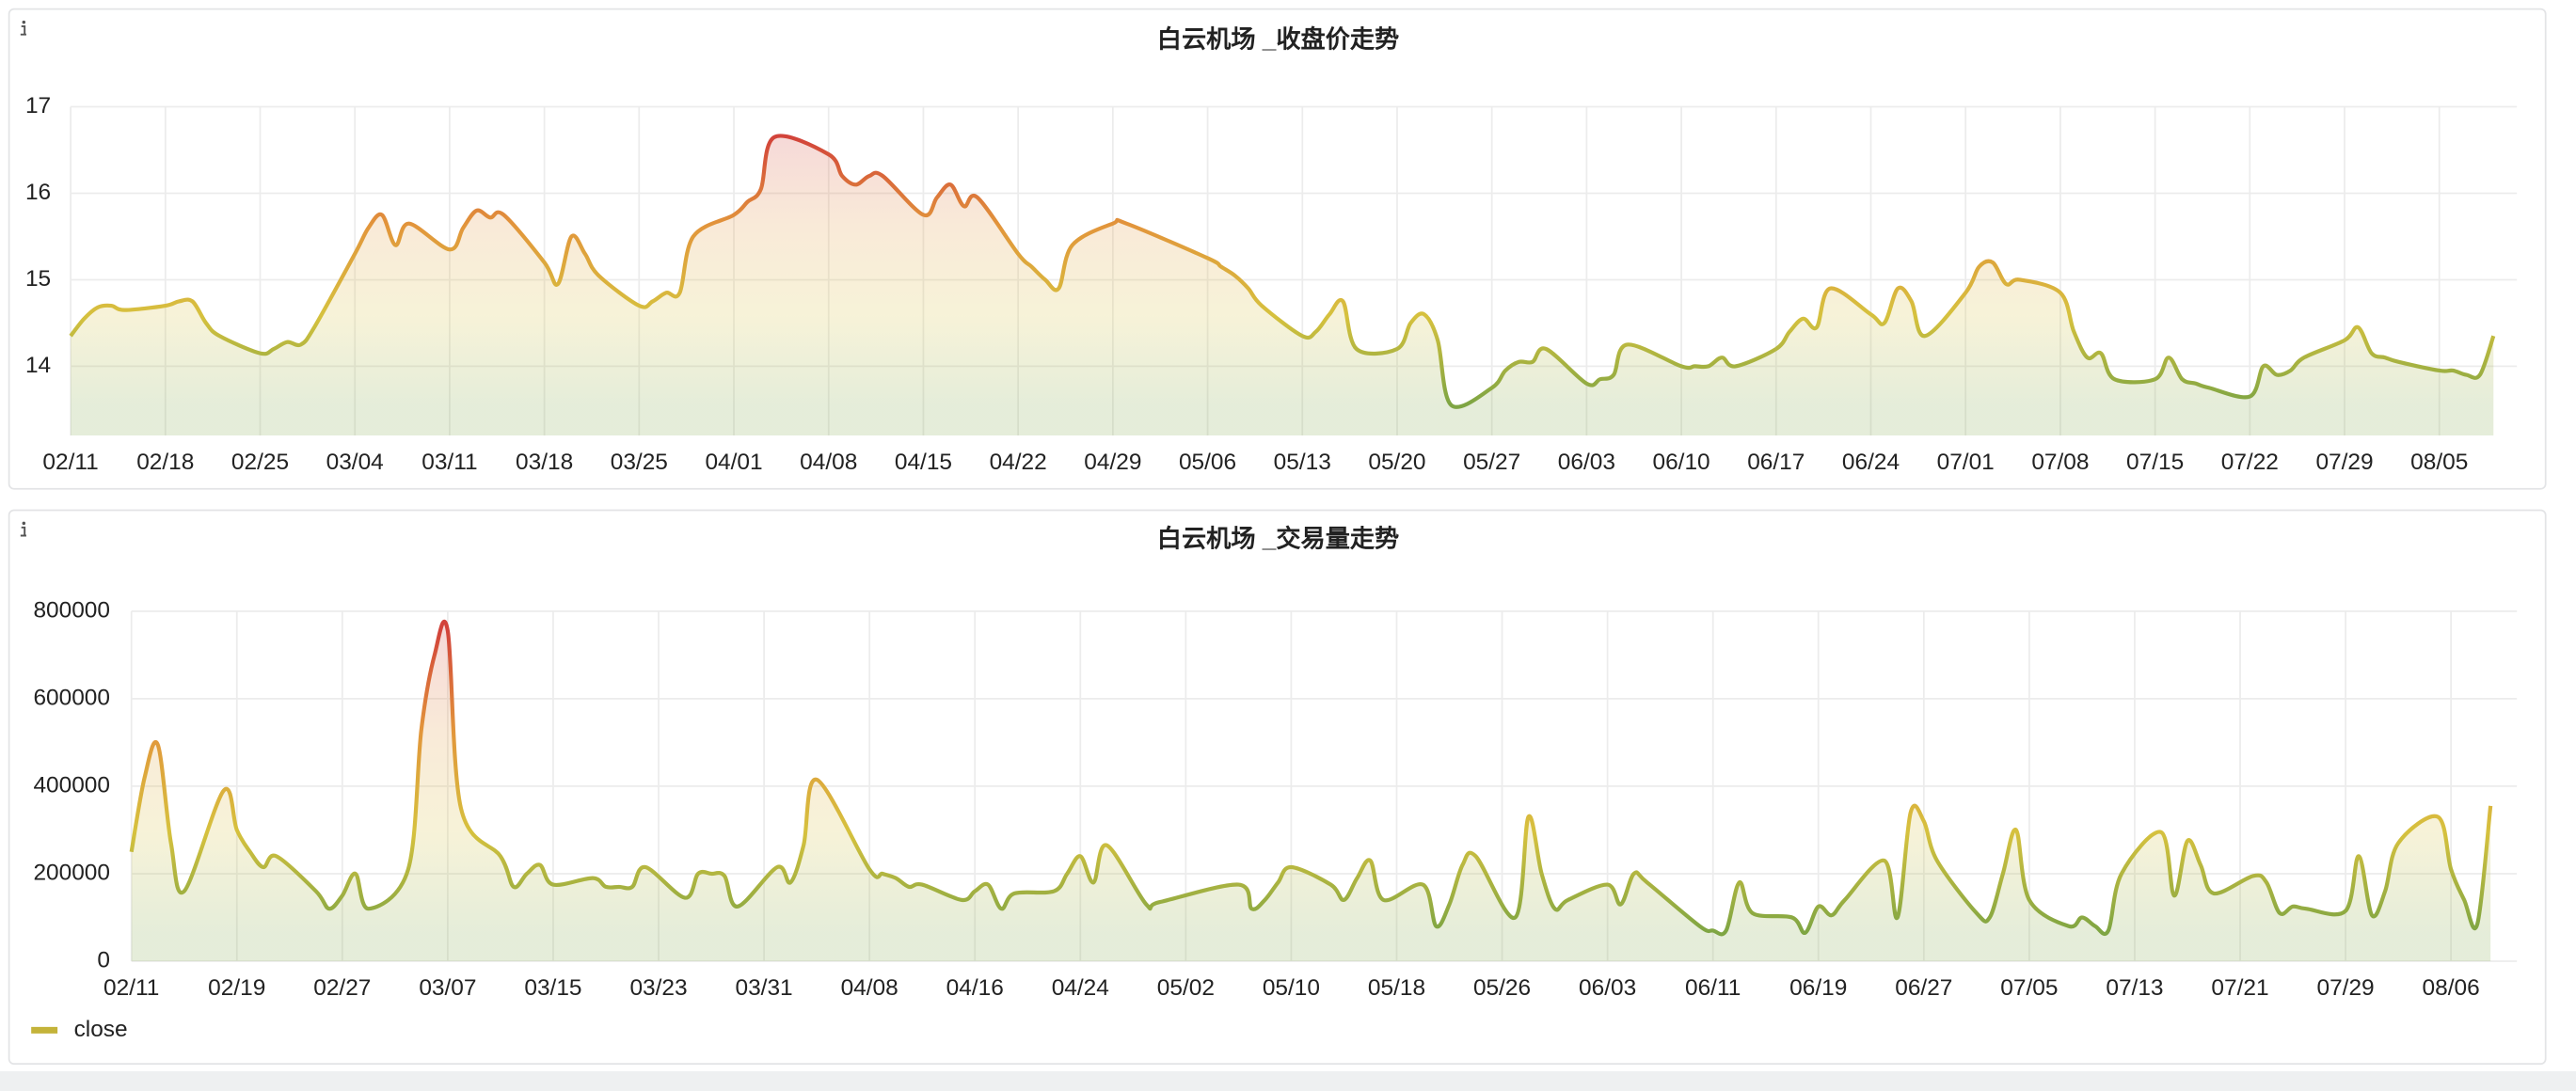 The height and width of the screenshot is (1091, 2576). I want to click on y-tick-label: 600000, so click(71, 697).